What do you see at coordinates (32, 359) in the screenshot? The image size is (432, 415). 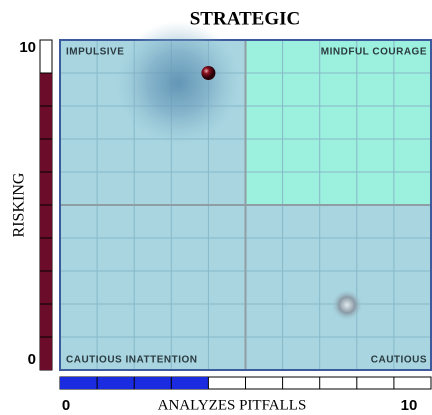 I see `y-tick-label: 0` at bounding box center [32, 359].